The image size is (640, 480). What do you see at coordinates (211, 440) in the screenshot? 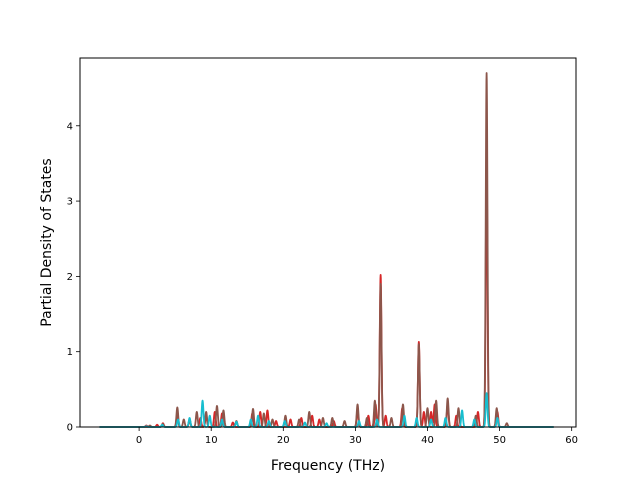
I see `x-tick-label: 10` at bounding box center [211, 440].